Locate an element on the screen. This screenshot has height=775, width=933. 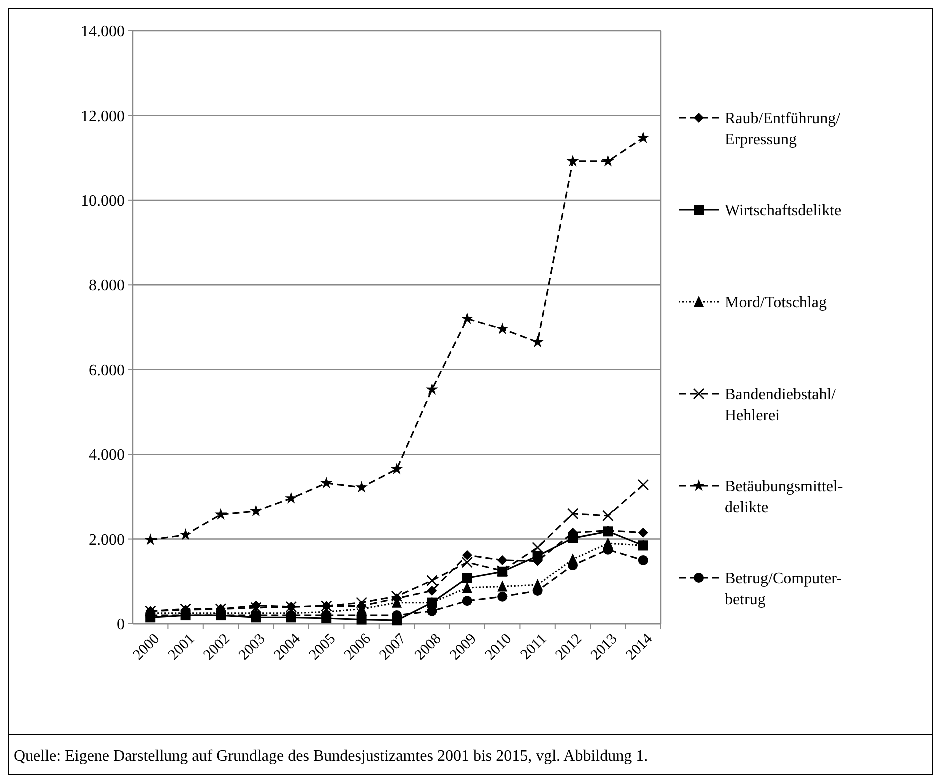
legend-label: Betrug/Computer-betrug is located at coordinates (783, 589).